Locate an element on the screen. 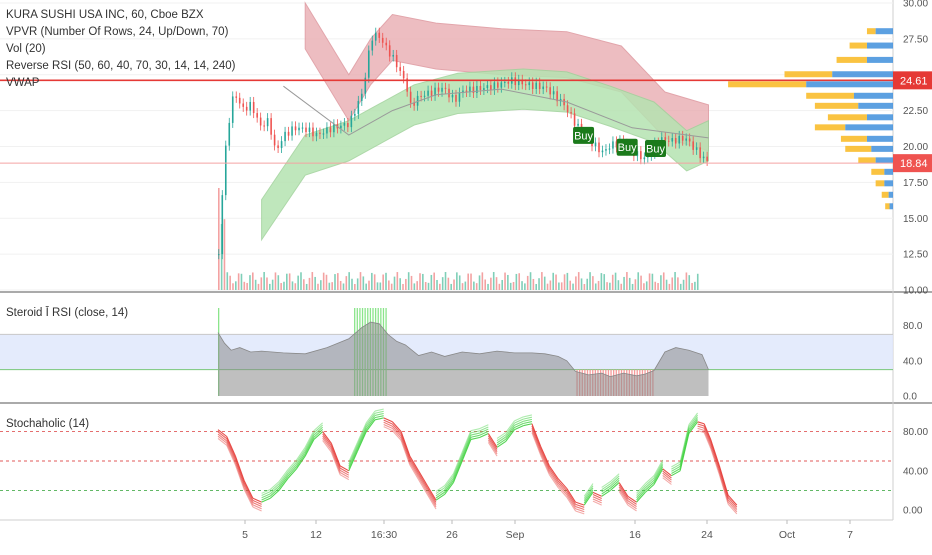 This screenshot has height=555, width=932. volume-profile-down-bar is located at coordinates (887, 206).